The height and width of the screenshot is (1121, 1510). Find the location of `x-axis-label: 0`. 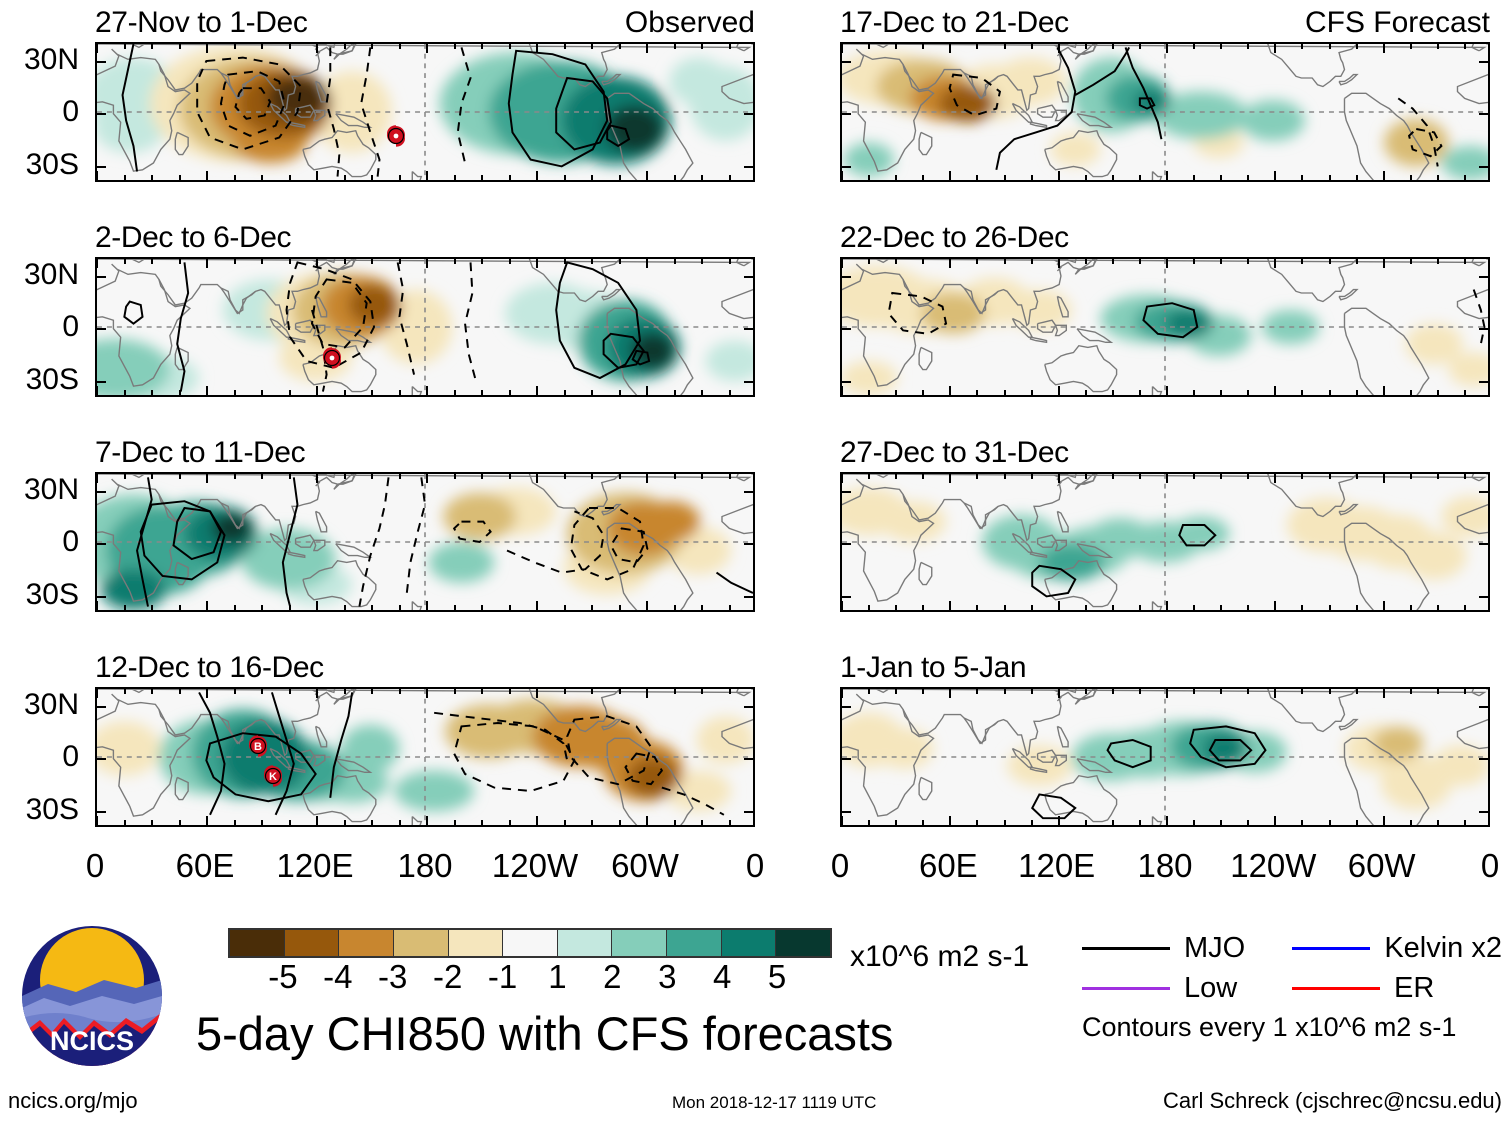

x-axis-label: 0 is located at coordinates (755, 865).